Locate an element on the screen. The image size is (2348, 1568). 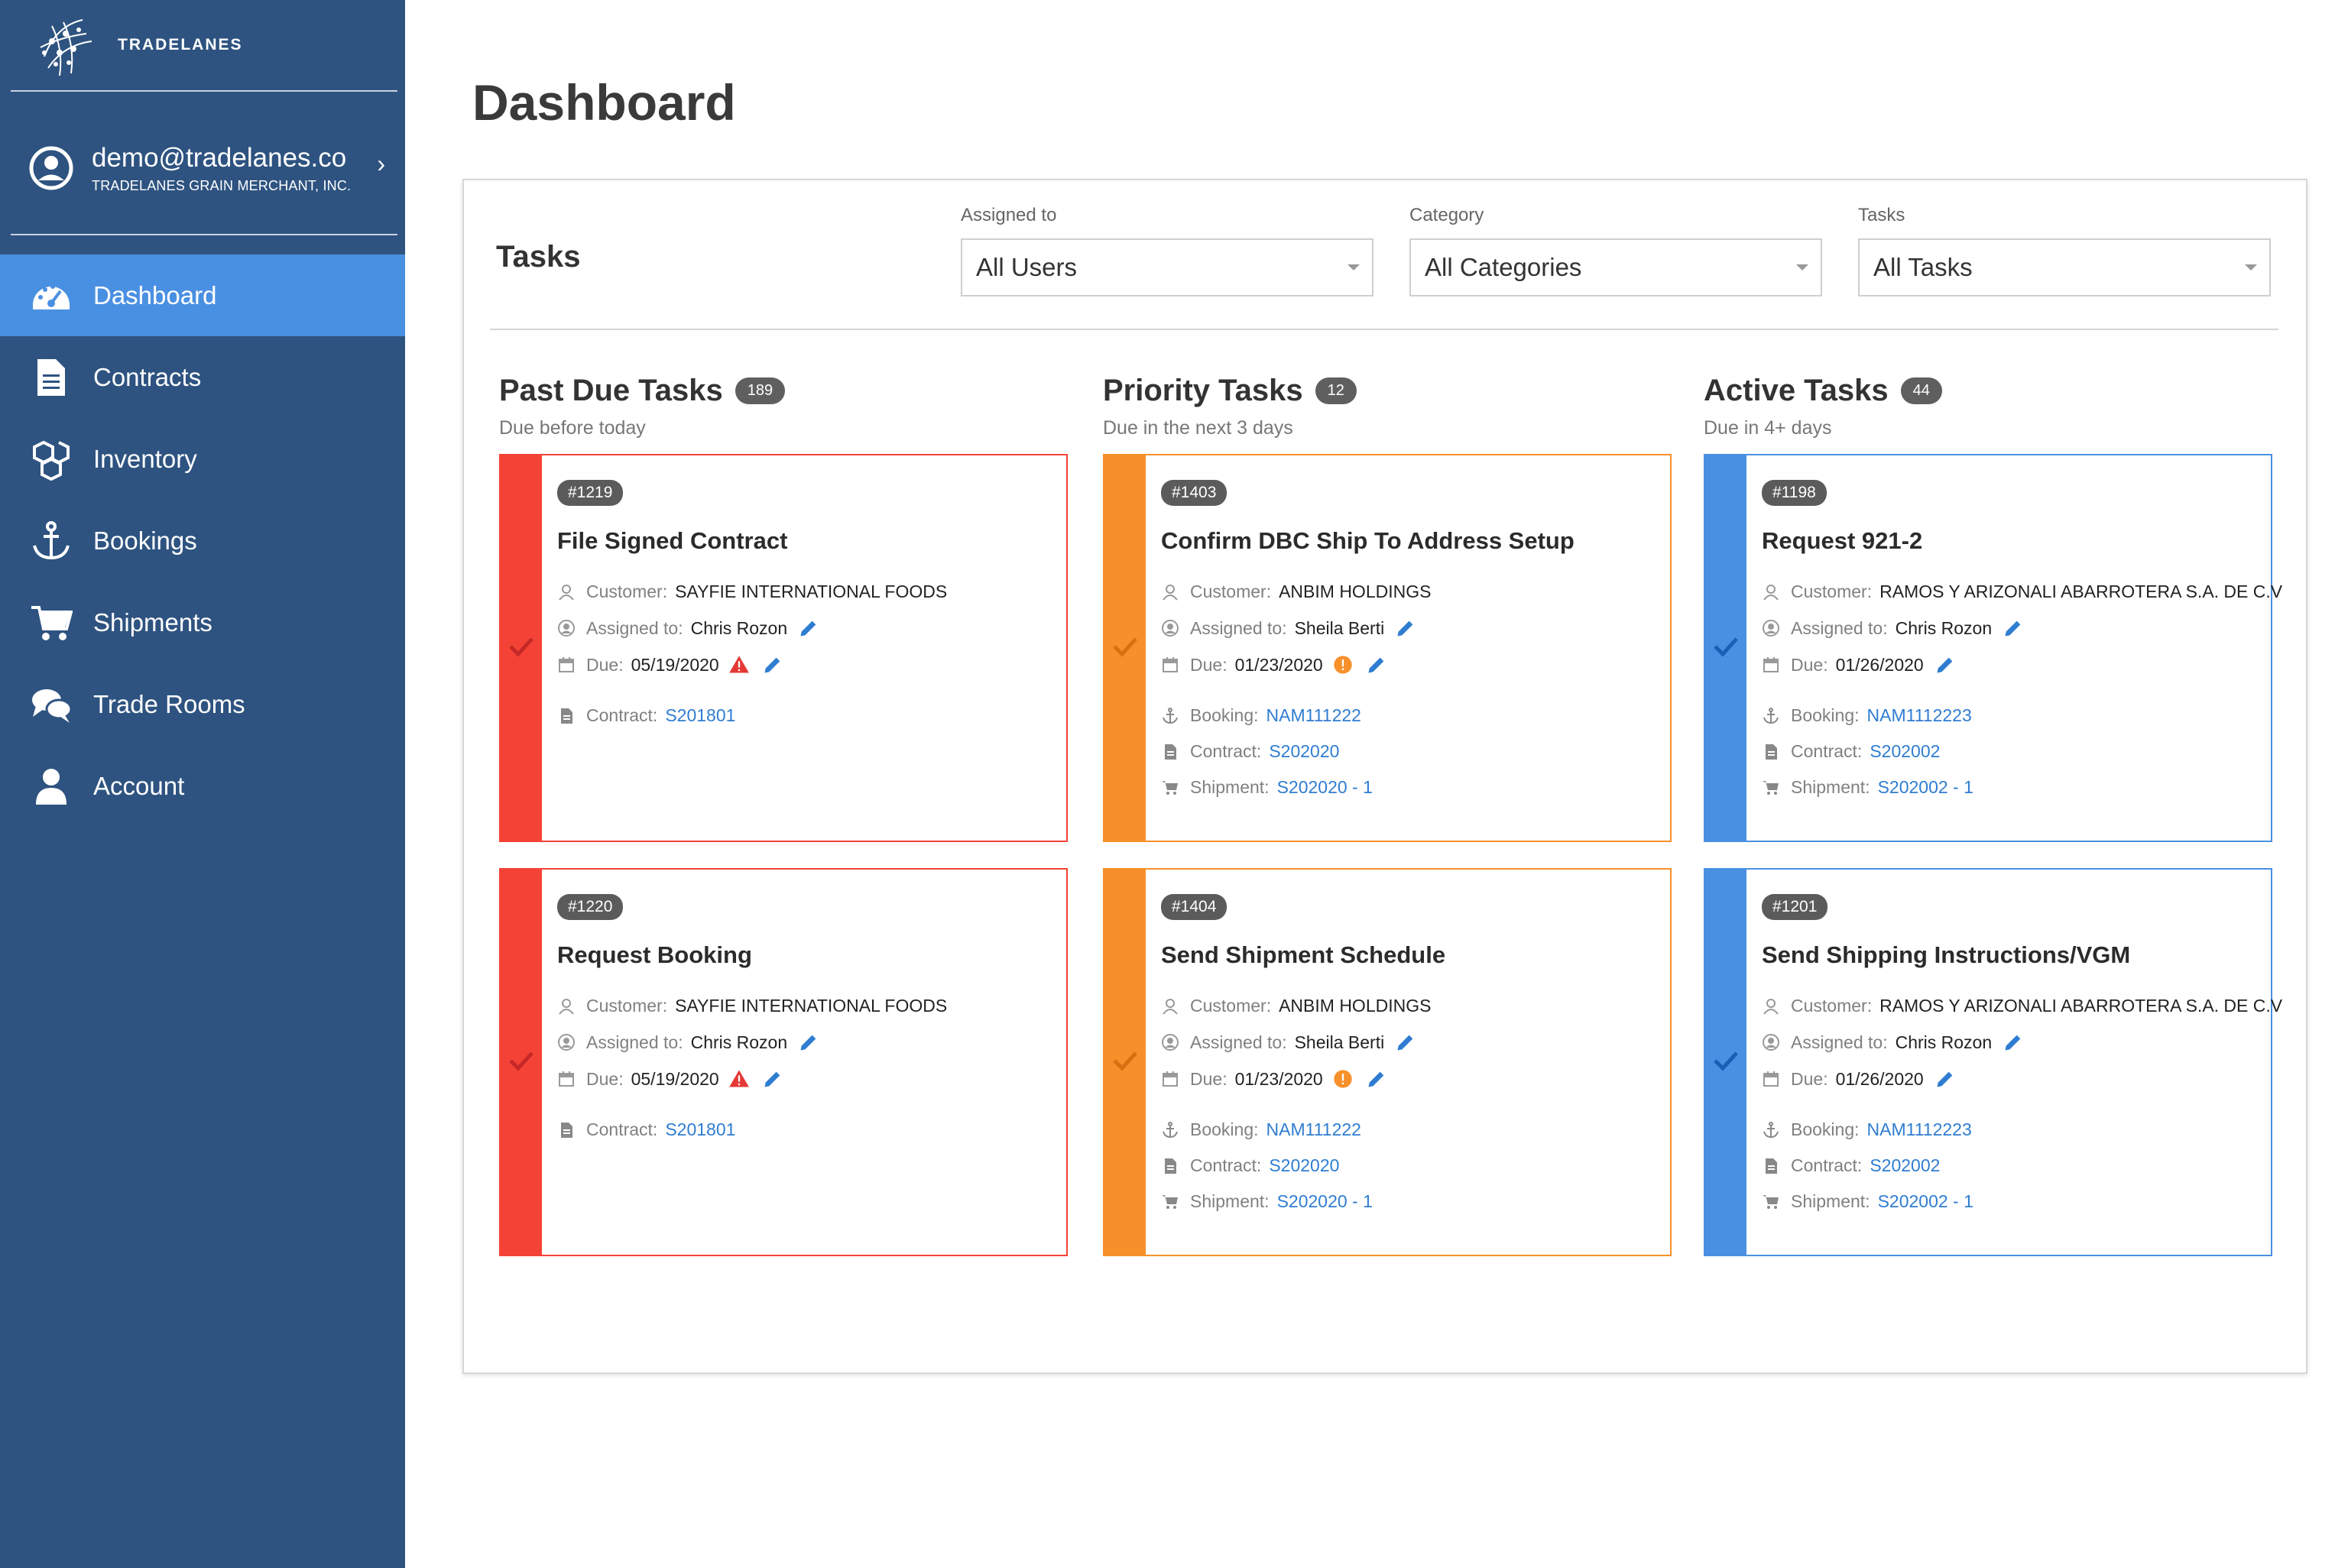
field-label: Assigned to: is located at coordinates (634, 627).